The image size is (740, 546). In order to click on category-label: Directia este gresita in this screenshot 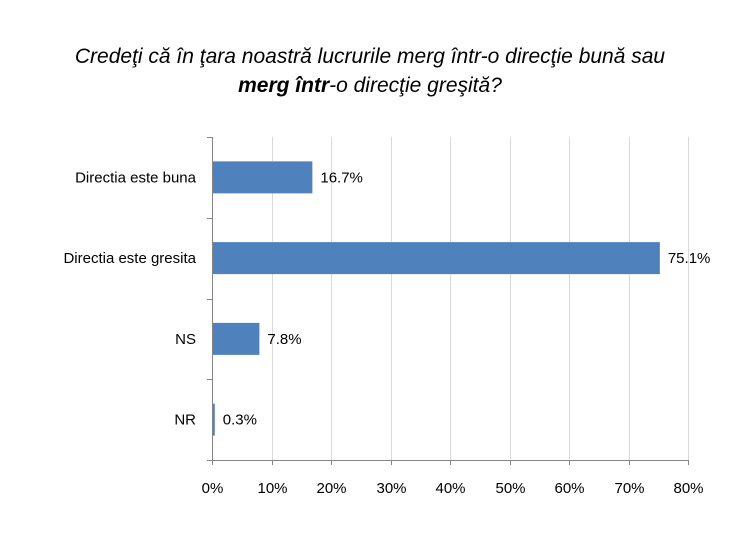, I will do `click(129, 258)`.